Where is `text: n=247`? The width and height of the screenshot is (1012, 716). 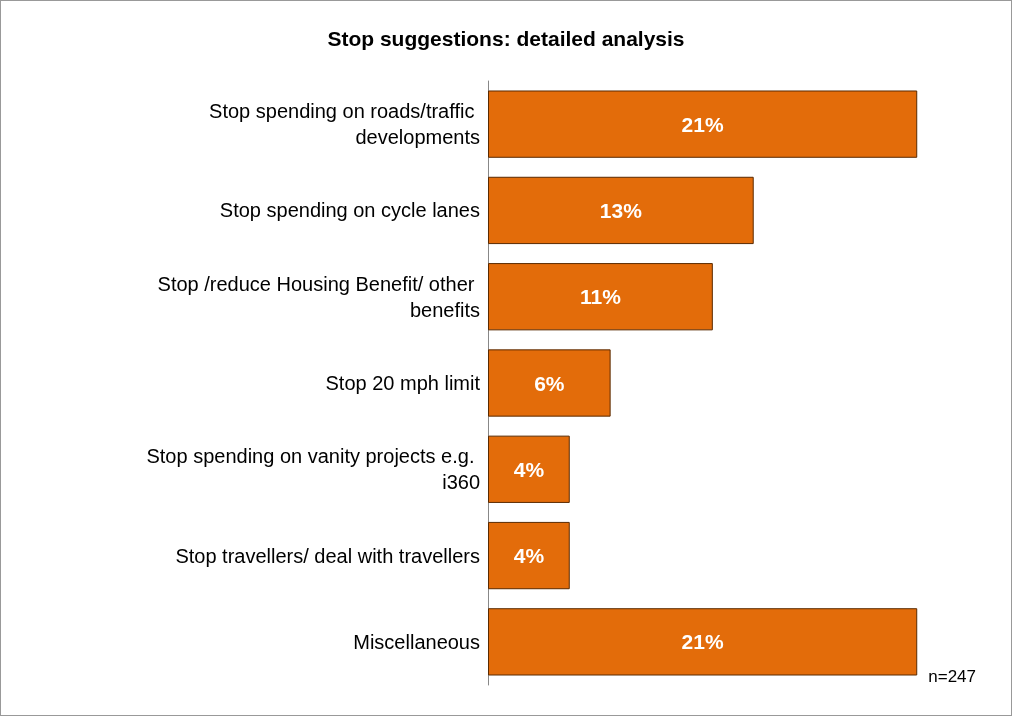 text: n=247 is located at coordinates (952, 676).